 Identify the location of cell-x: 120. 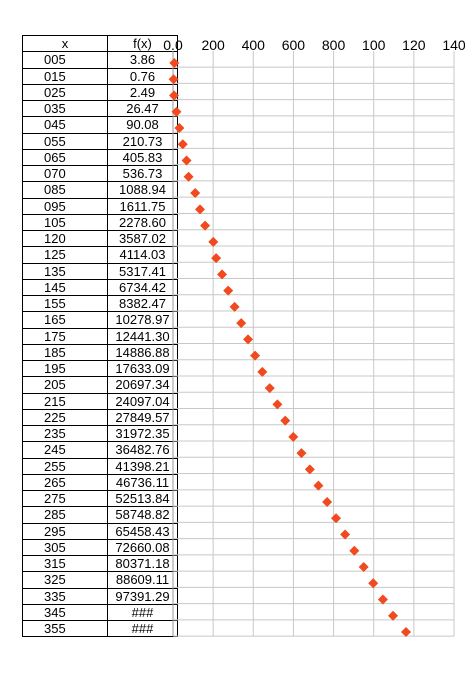
(65, 238).